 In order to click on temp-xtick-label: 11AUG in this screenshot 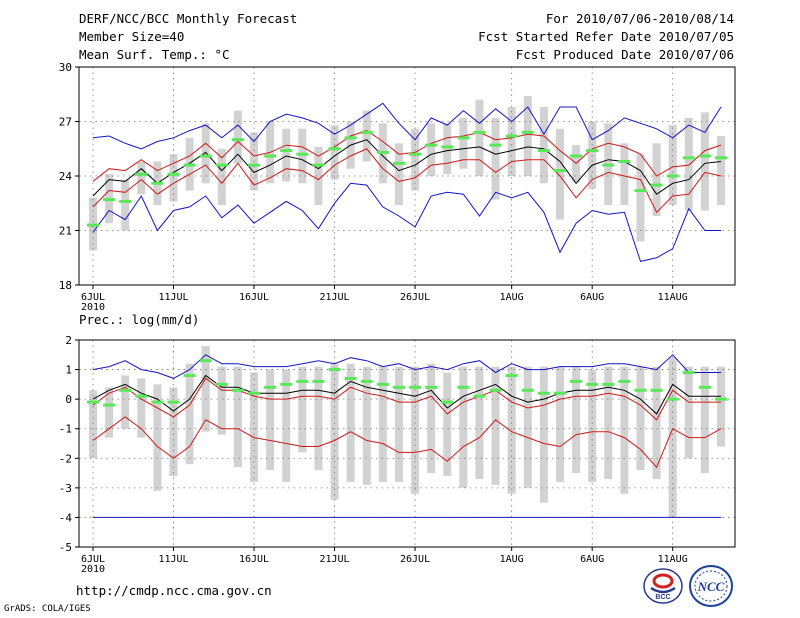, I will do `click(673, 297)`.